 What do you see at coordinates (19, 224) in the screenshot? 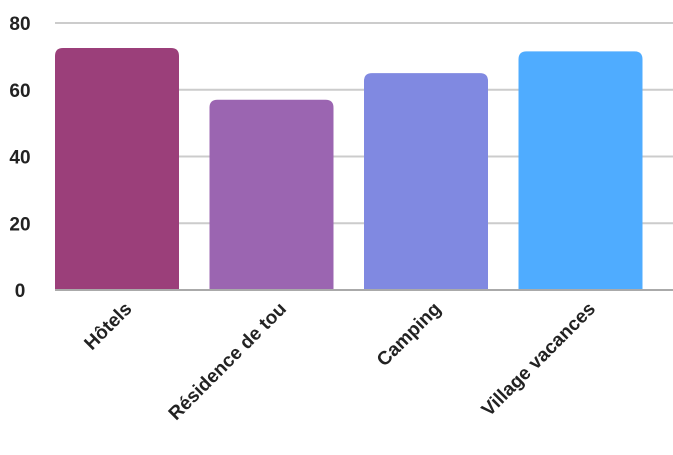
I see `y-tick-label-20: 20` at bounding box center [19, 224].